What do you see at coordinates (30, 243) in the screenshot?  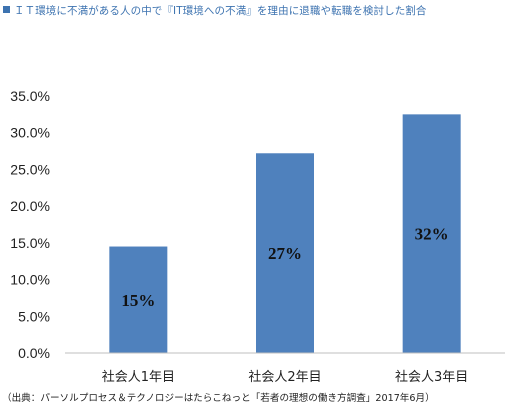 I see `y-tick-label: 15.0%` at bounding box center [30, 243].